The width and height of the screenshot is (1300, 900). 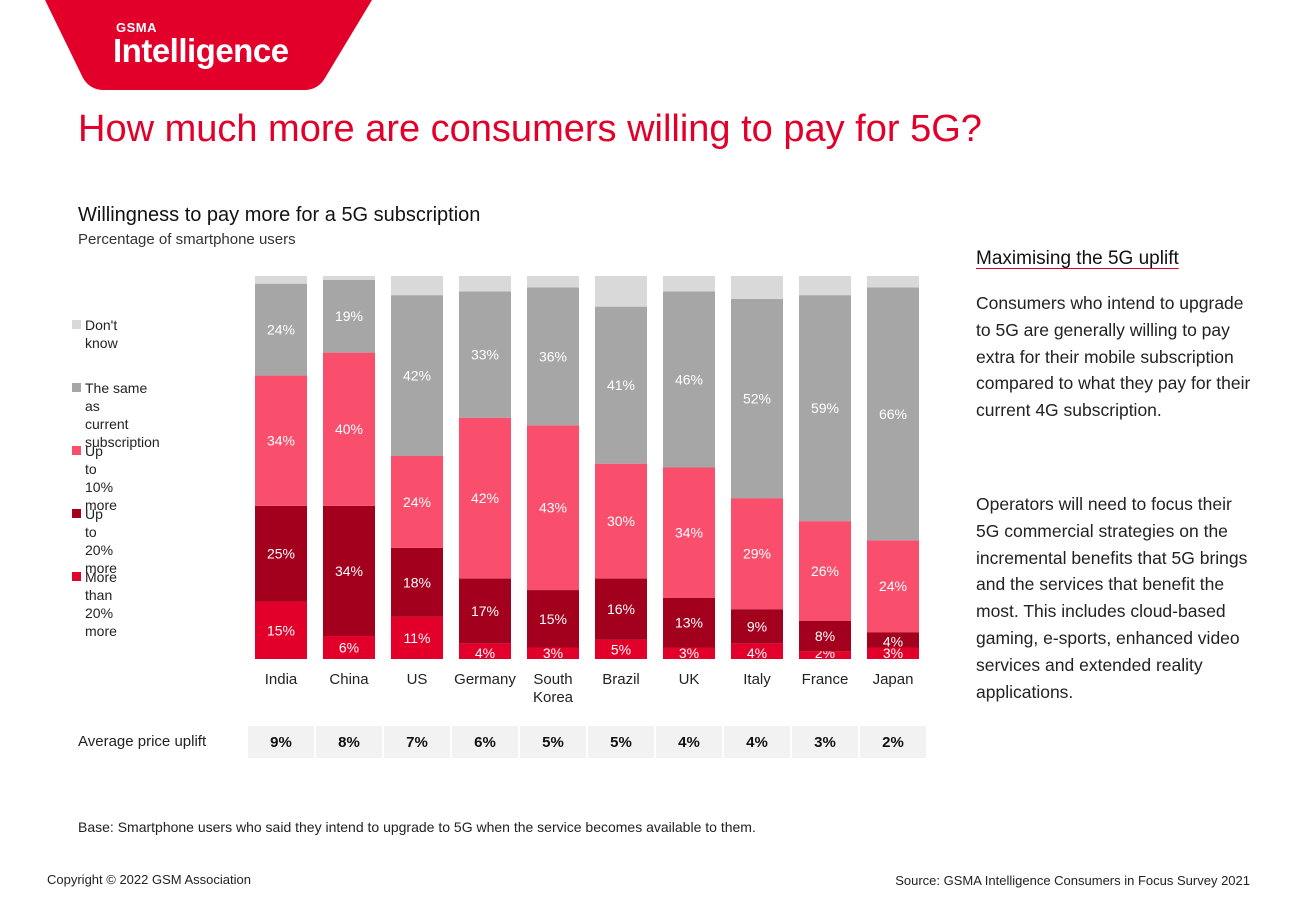 I want to click on x-tick-label: Japan, so click(x=893, y=679).